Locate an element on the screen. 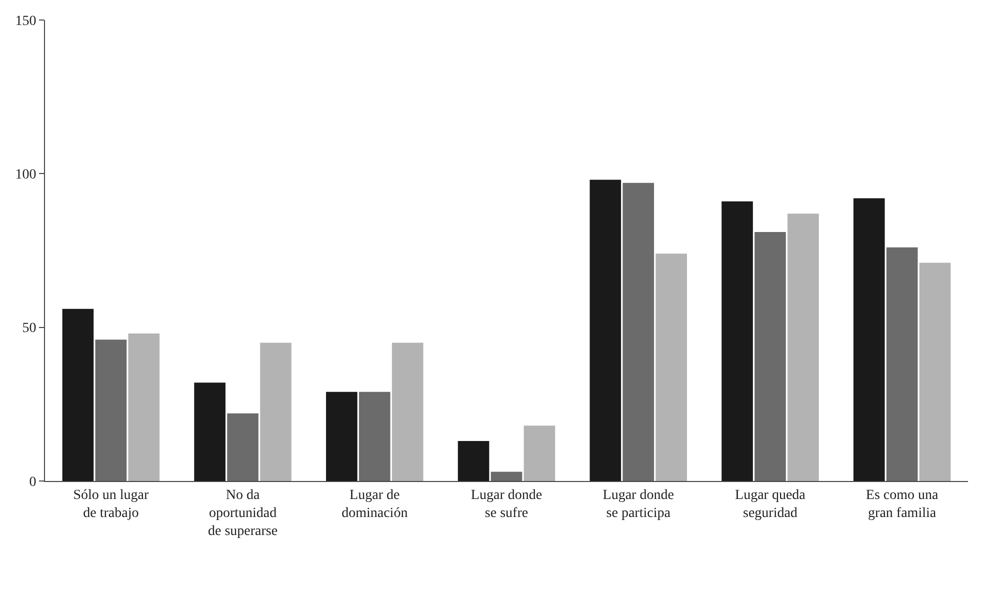 The height and width of the screenshot is (591, 988). y-tick-label: 50 is located at coordinates (29, 328).